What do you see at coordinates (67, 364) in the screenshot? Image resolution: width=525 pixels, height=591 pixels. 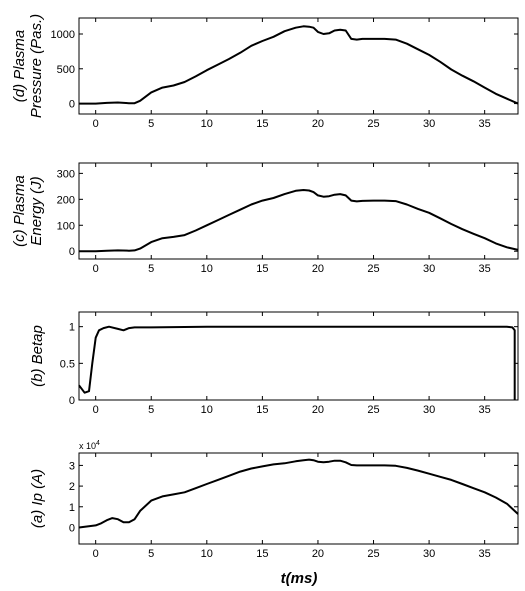 I see `y-tick-label: 0.5` at bounding box center [67, 364].